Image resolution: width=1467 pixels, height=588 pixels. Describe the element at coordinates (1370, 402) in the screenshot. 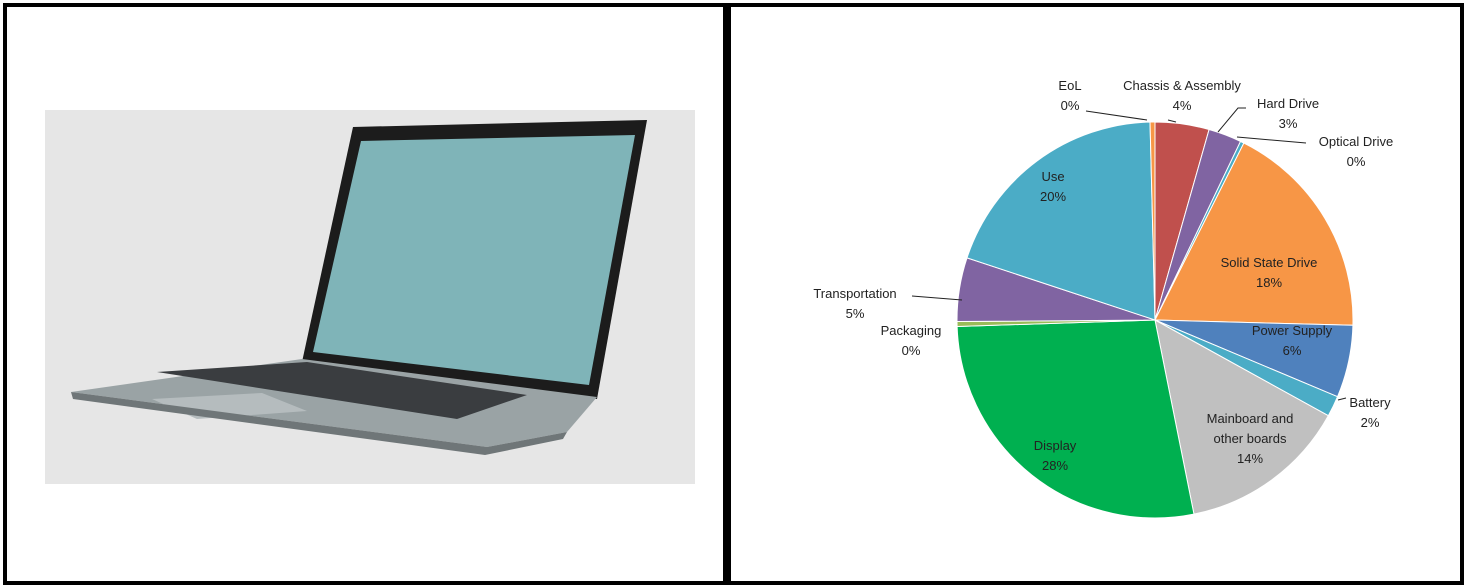

I see `slice-name: Battery` at that location.